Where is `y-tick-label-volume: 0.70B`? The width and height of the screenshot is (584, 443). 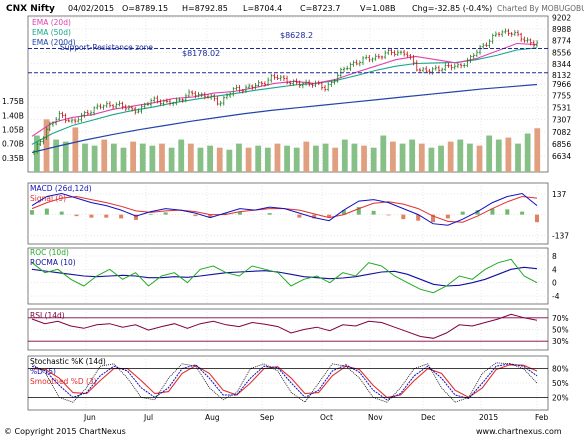 y-tick-label-volume: 0.70B is located at coordinates (13, 144).